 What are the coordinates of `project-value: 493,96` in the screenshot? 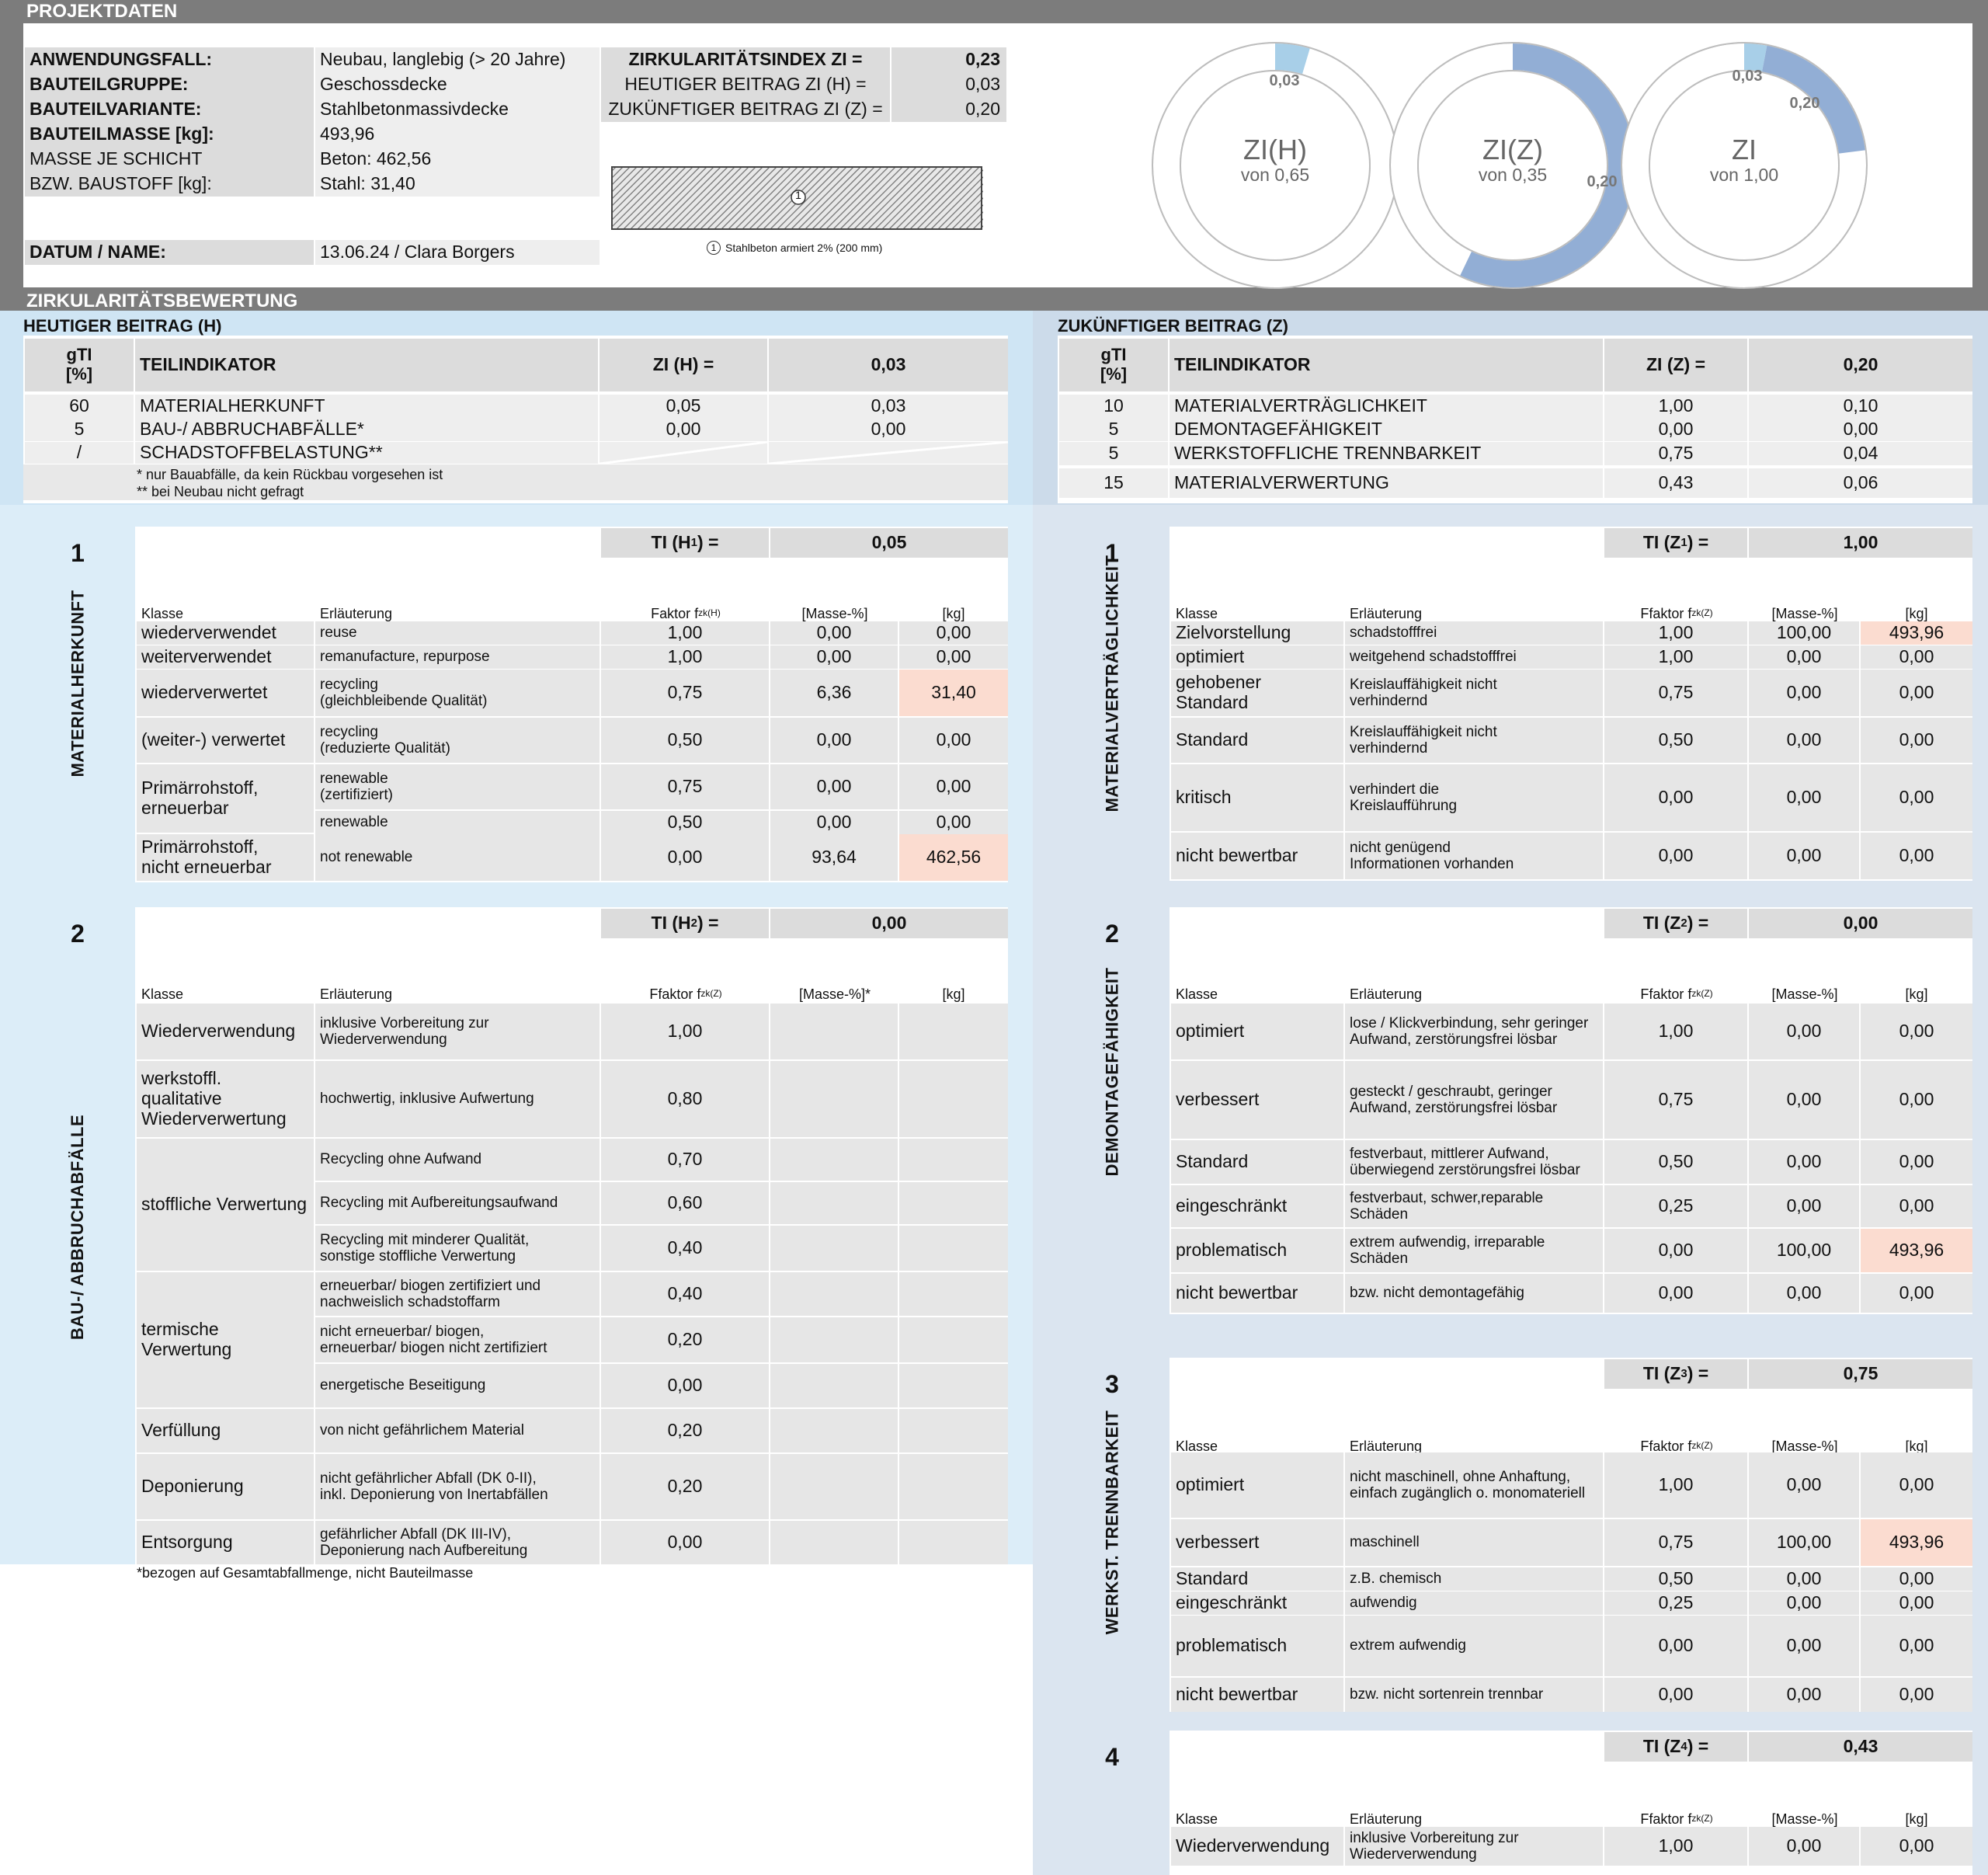 It's located at (457, 135).